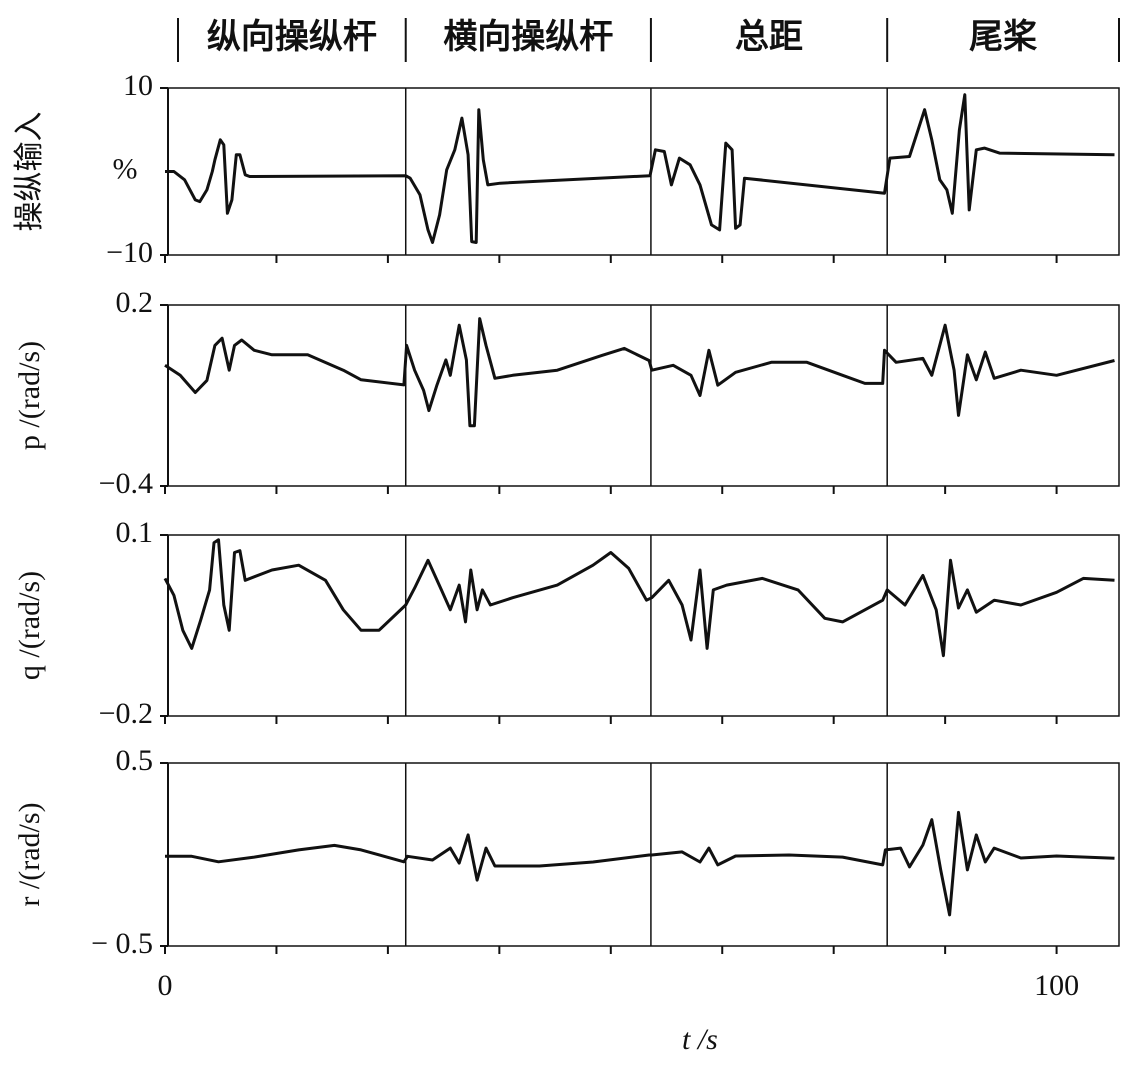 The width and height of the screenshot is (1146, 1071). I want to click on y-tick-label: −0.2, so click(126, 713).